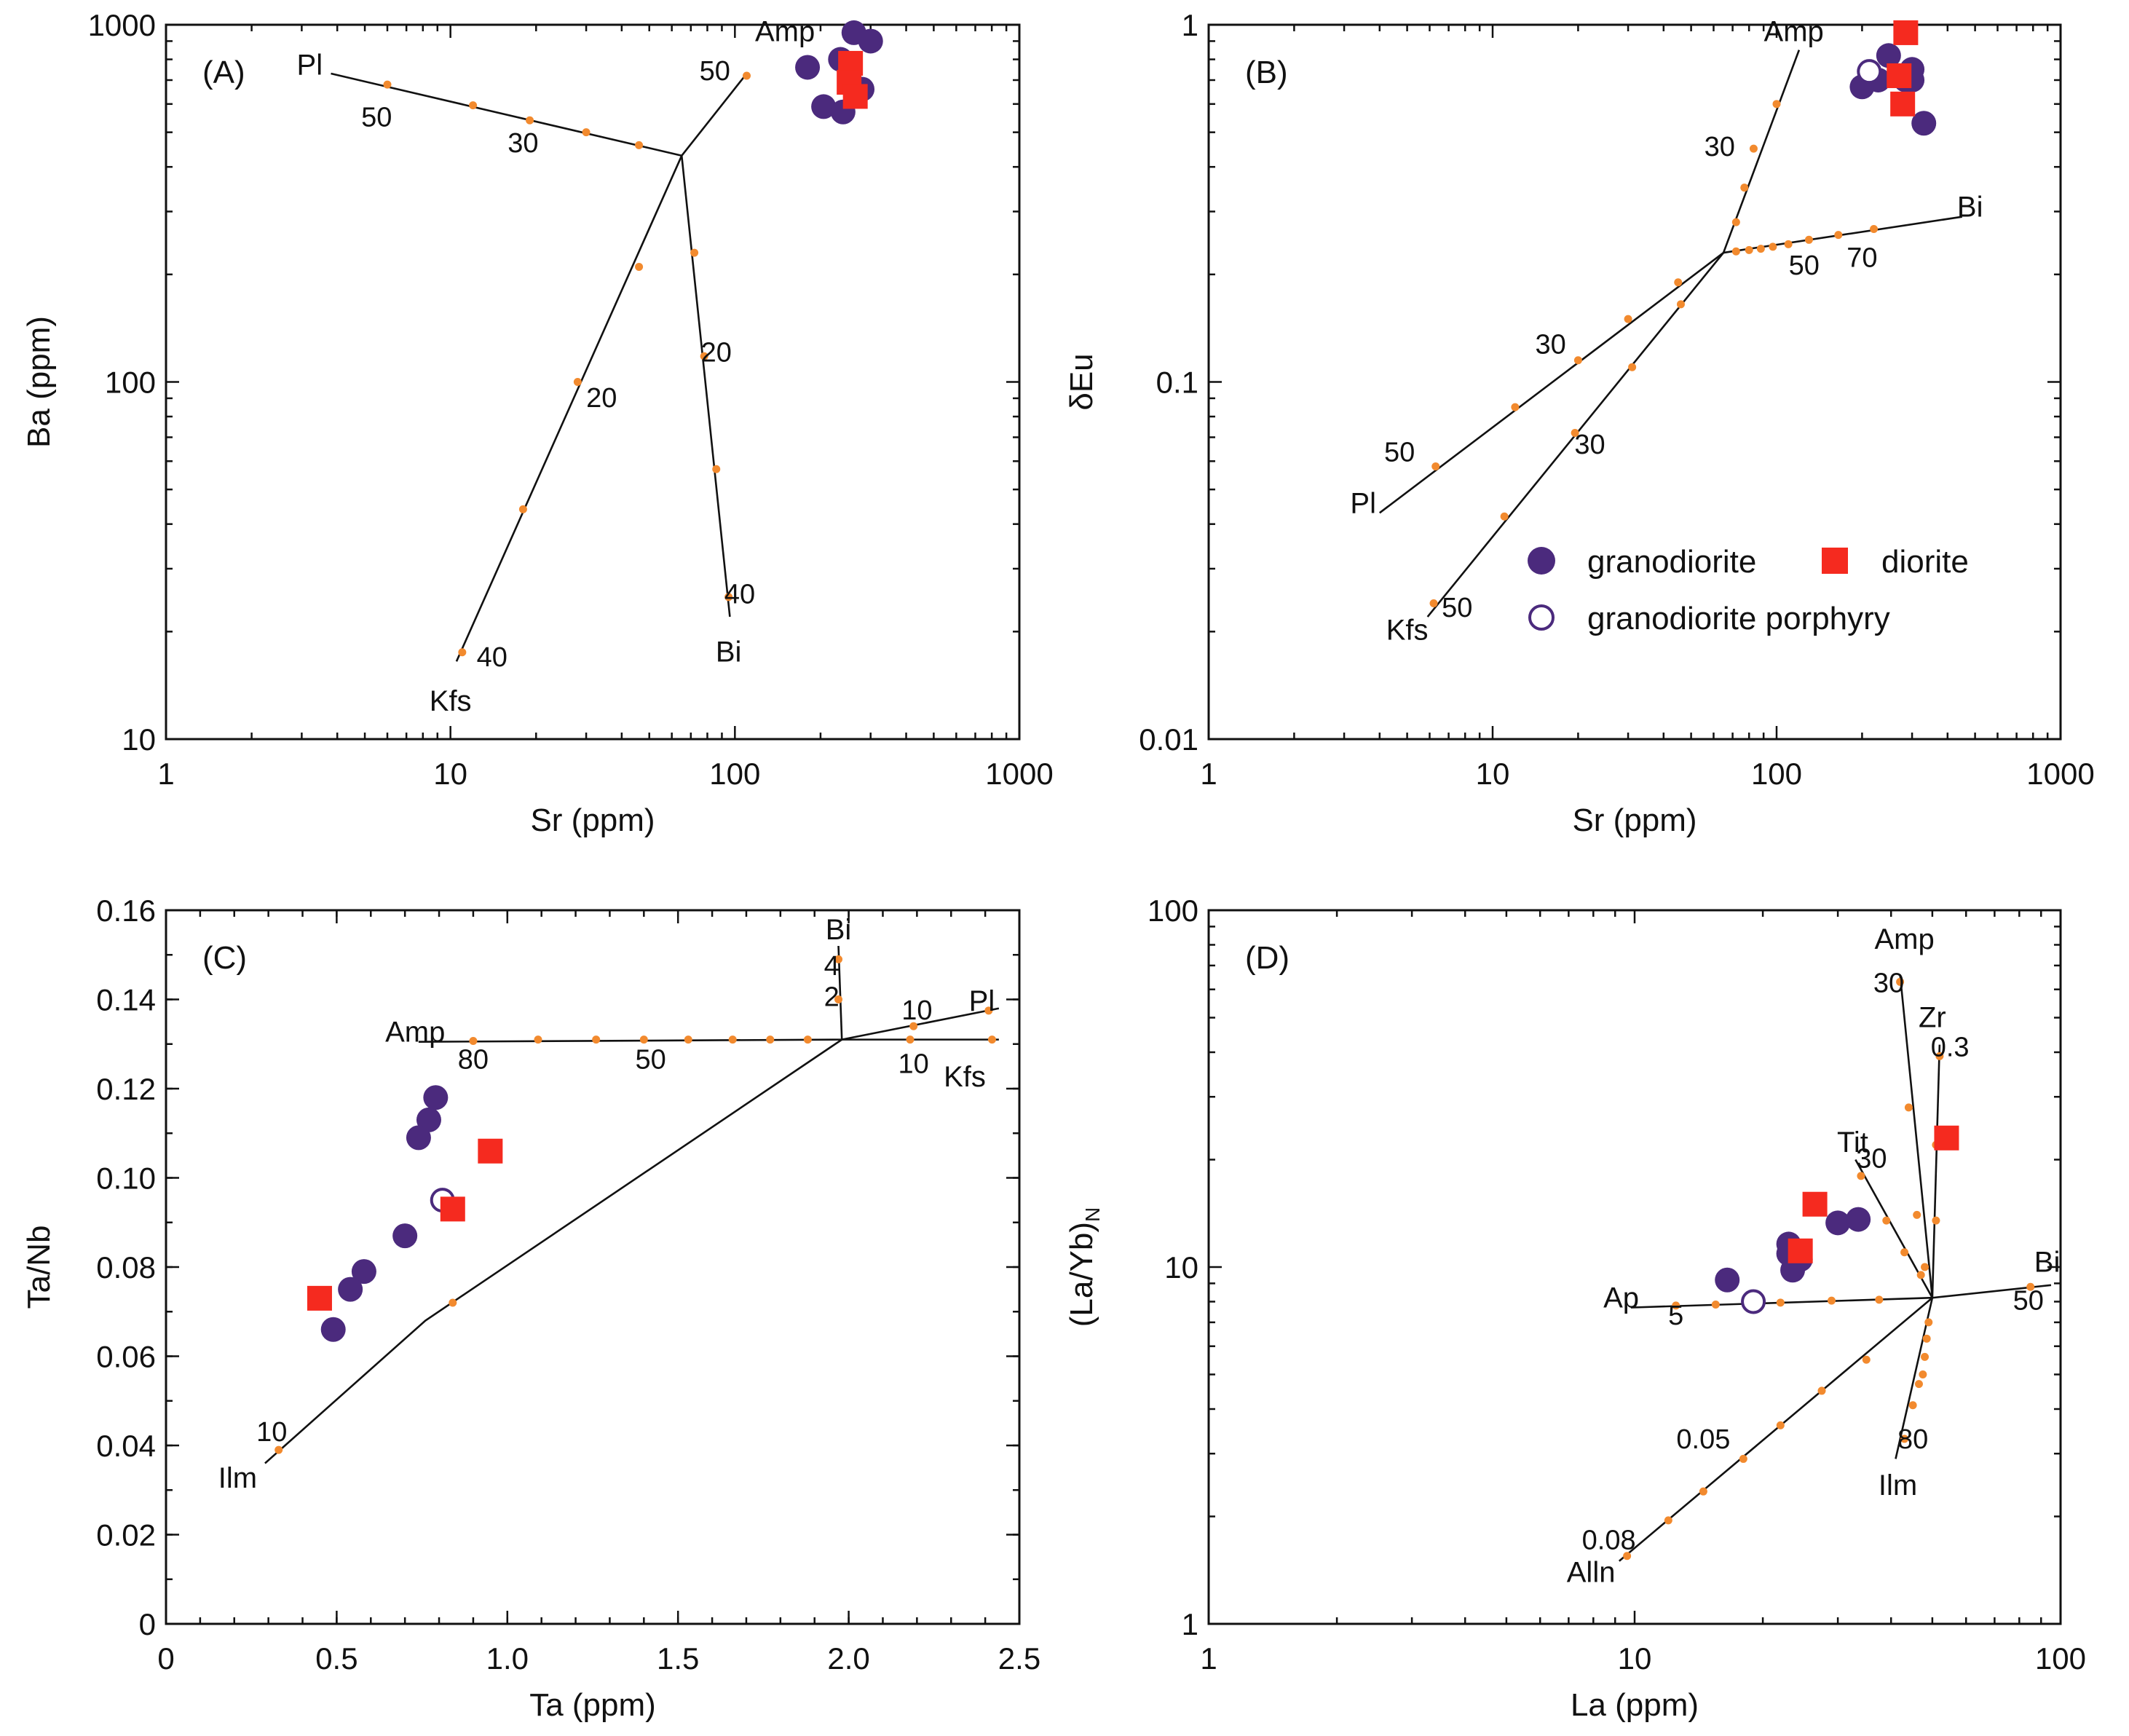 The height and width of the screenshot is (1736, 2129). Describe the element at coordinates (1541, 618) in the screenshot. I see `legend-granodiorite-porphyry-marker` at that location.